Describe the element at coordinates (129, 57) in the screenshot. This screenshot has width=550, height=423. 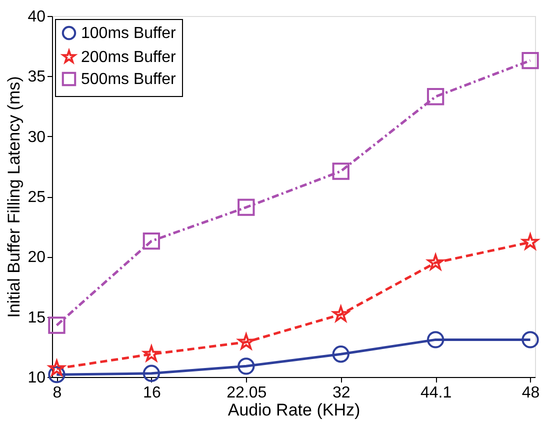
I see `legend-label: 200ms Buffer` at that location.